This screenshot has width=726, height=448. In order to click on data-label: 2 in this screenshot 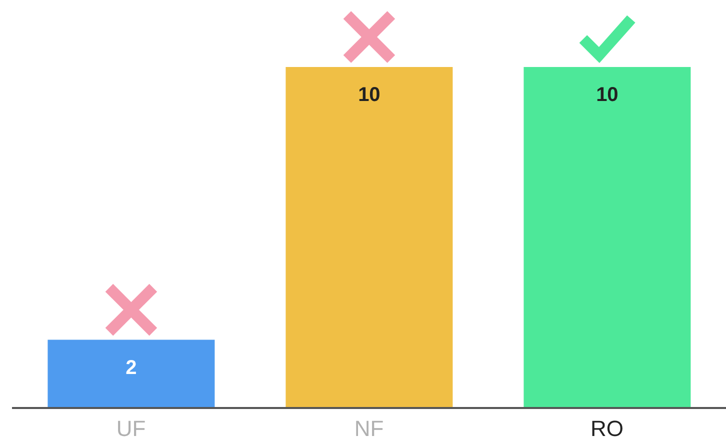, I will do `click(131, 367)`.